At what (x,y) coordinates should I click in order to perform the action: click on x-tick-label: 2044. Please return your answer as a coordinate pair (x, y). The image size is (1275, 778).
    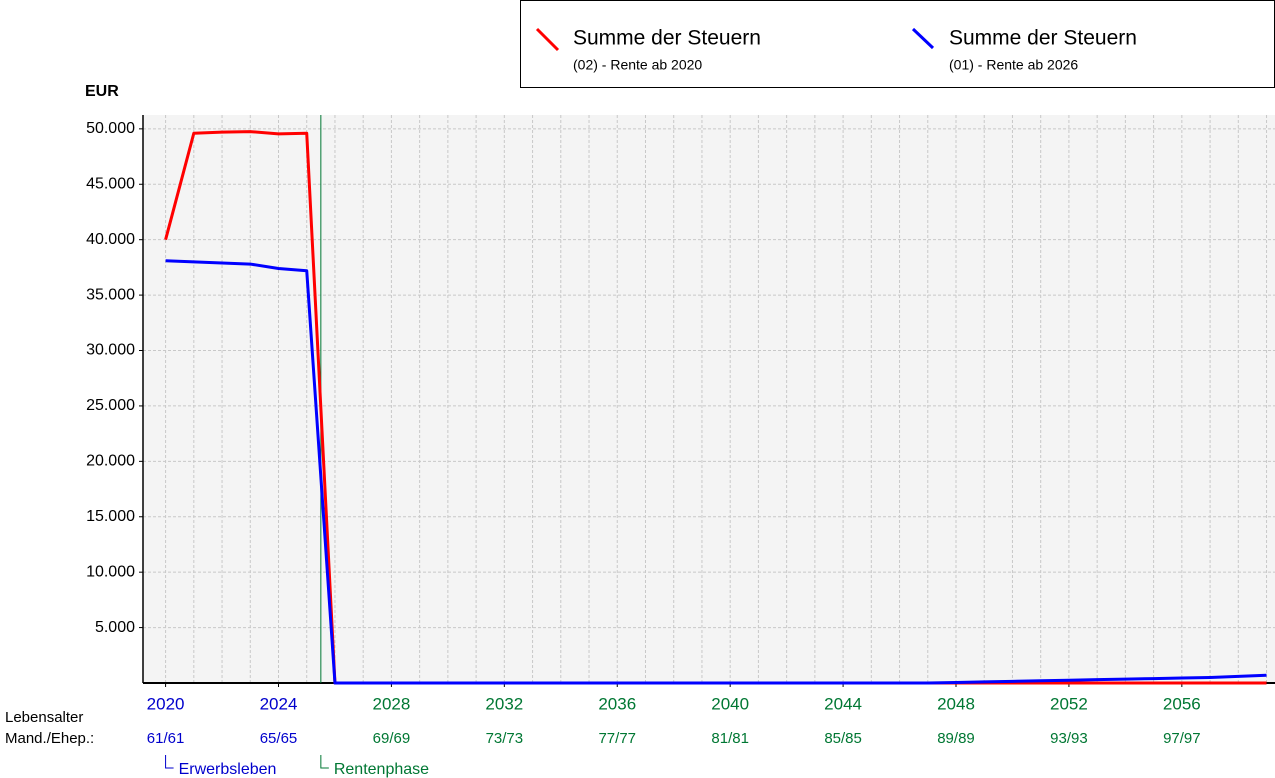
    Looking at the image, I should click on (843, 703).